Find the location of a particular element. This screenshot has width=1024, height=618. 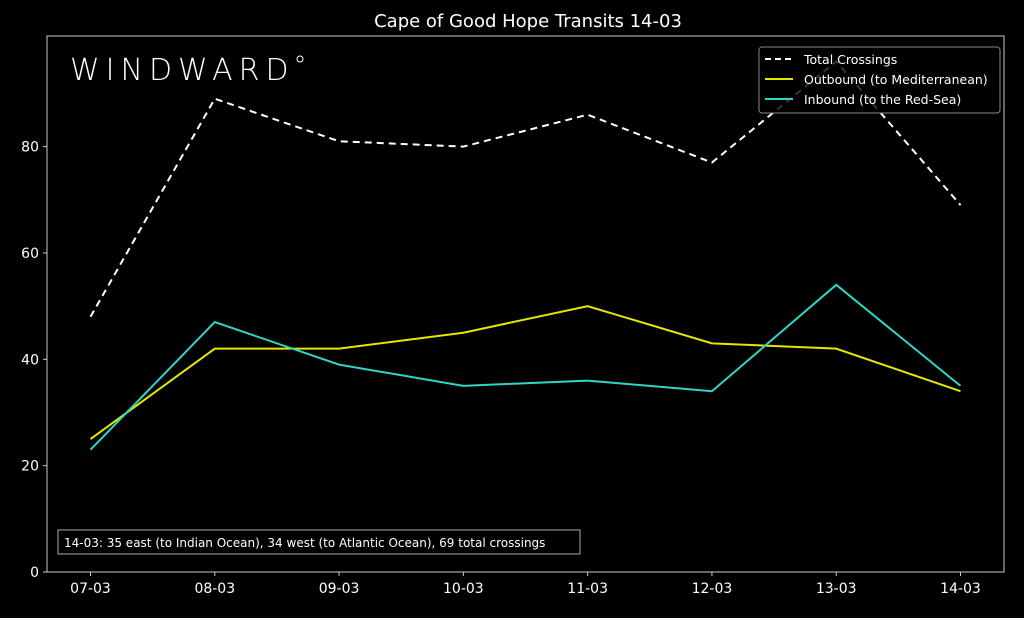

svg-text: WINDWARD is located at coordinates (182, 70).